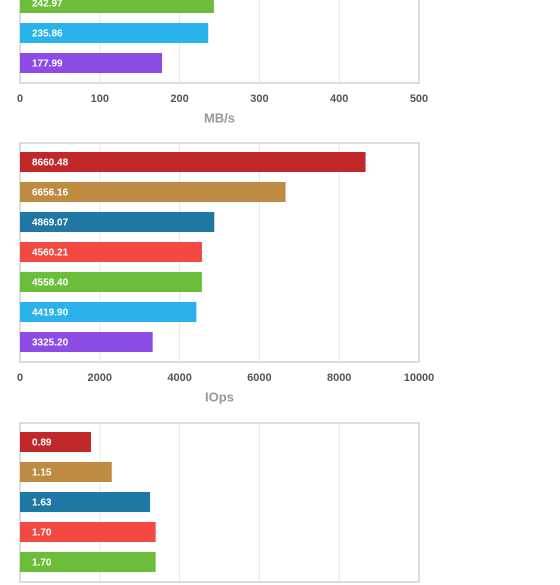  What do you see at coordinates (100, 378) in the screenshot?
I see `x-tick-label: 2000` at bounding box center [100, 378].